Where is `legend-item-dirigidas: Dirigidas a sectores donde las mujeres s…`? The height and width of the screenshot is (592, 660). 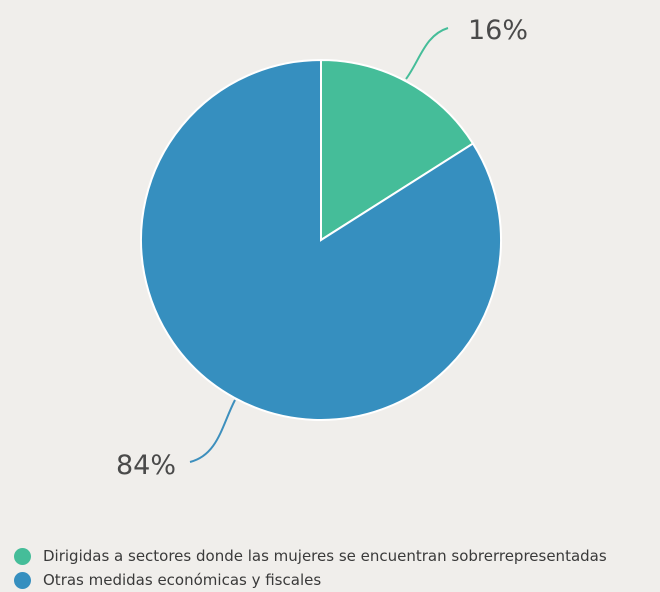
legend-item-dirigidas: Dirigidas a sectores donde las mujeres s… is located at coordinates (310, 556).